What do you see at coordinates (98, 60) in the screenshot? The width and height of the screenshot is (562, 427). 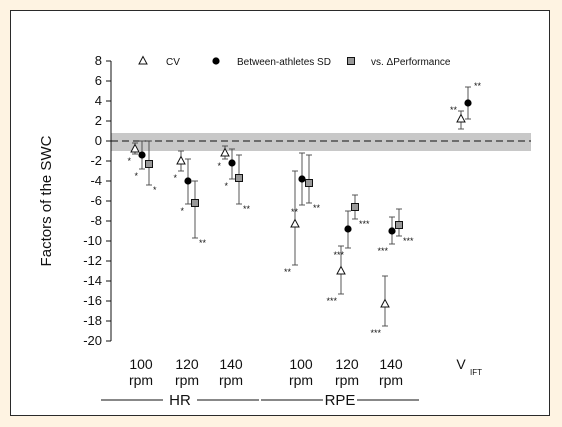 I see `y-tick-label: 8` at bounding box center [98, 60].